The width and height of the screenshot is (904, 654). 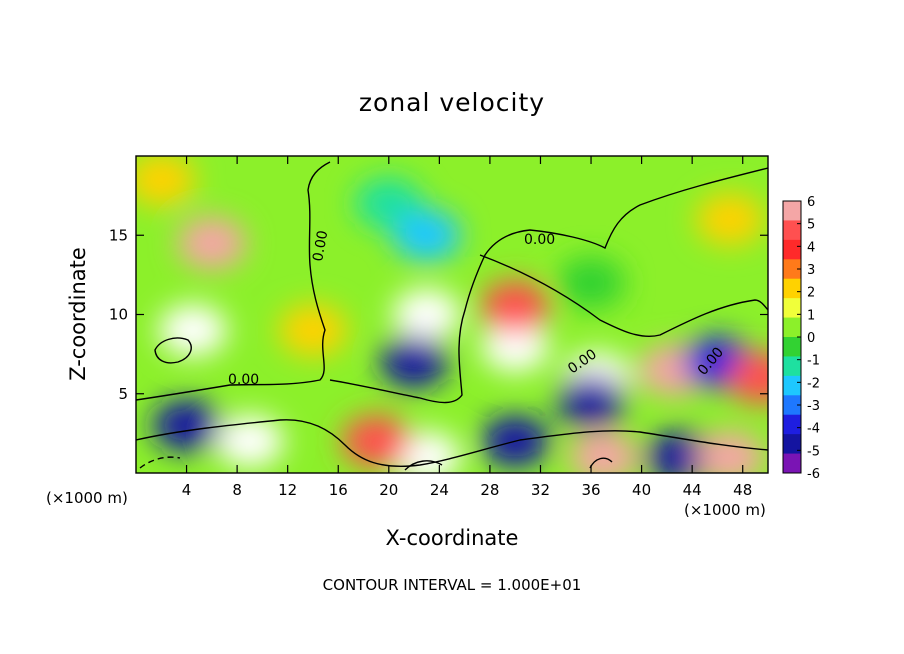 What do you see at coordinates (813, 451) in the screenshot?
I see `colorbar-tick-label: -5` at bounding box center [813, 451].